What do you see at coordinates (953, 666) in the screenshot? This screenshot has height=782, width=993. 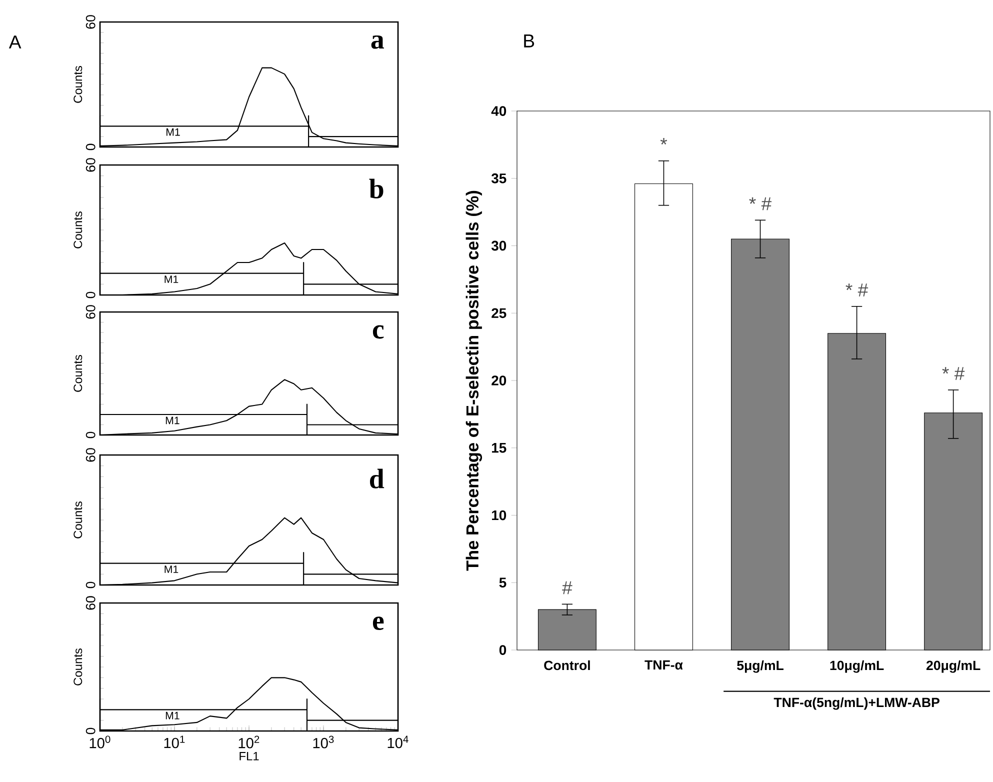 I see `x-tick-label: 20μg/mL` at bounding box center [953, 666].